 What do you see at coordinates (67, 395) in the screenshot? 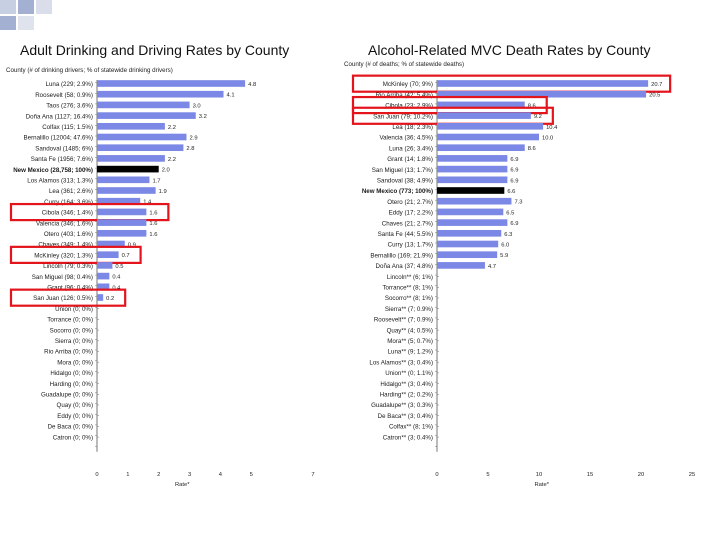
I see `category-label: Guadalupe (0; 0%)` at bounding box center [67, 395].